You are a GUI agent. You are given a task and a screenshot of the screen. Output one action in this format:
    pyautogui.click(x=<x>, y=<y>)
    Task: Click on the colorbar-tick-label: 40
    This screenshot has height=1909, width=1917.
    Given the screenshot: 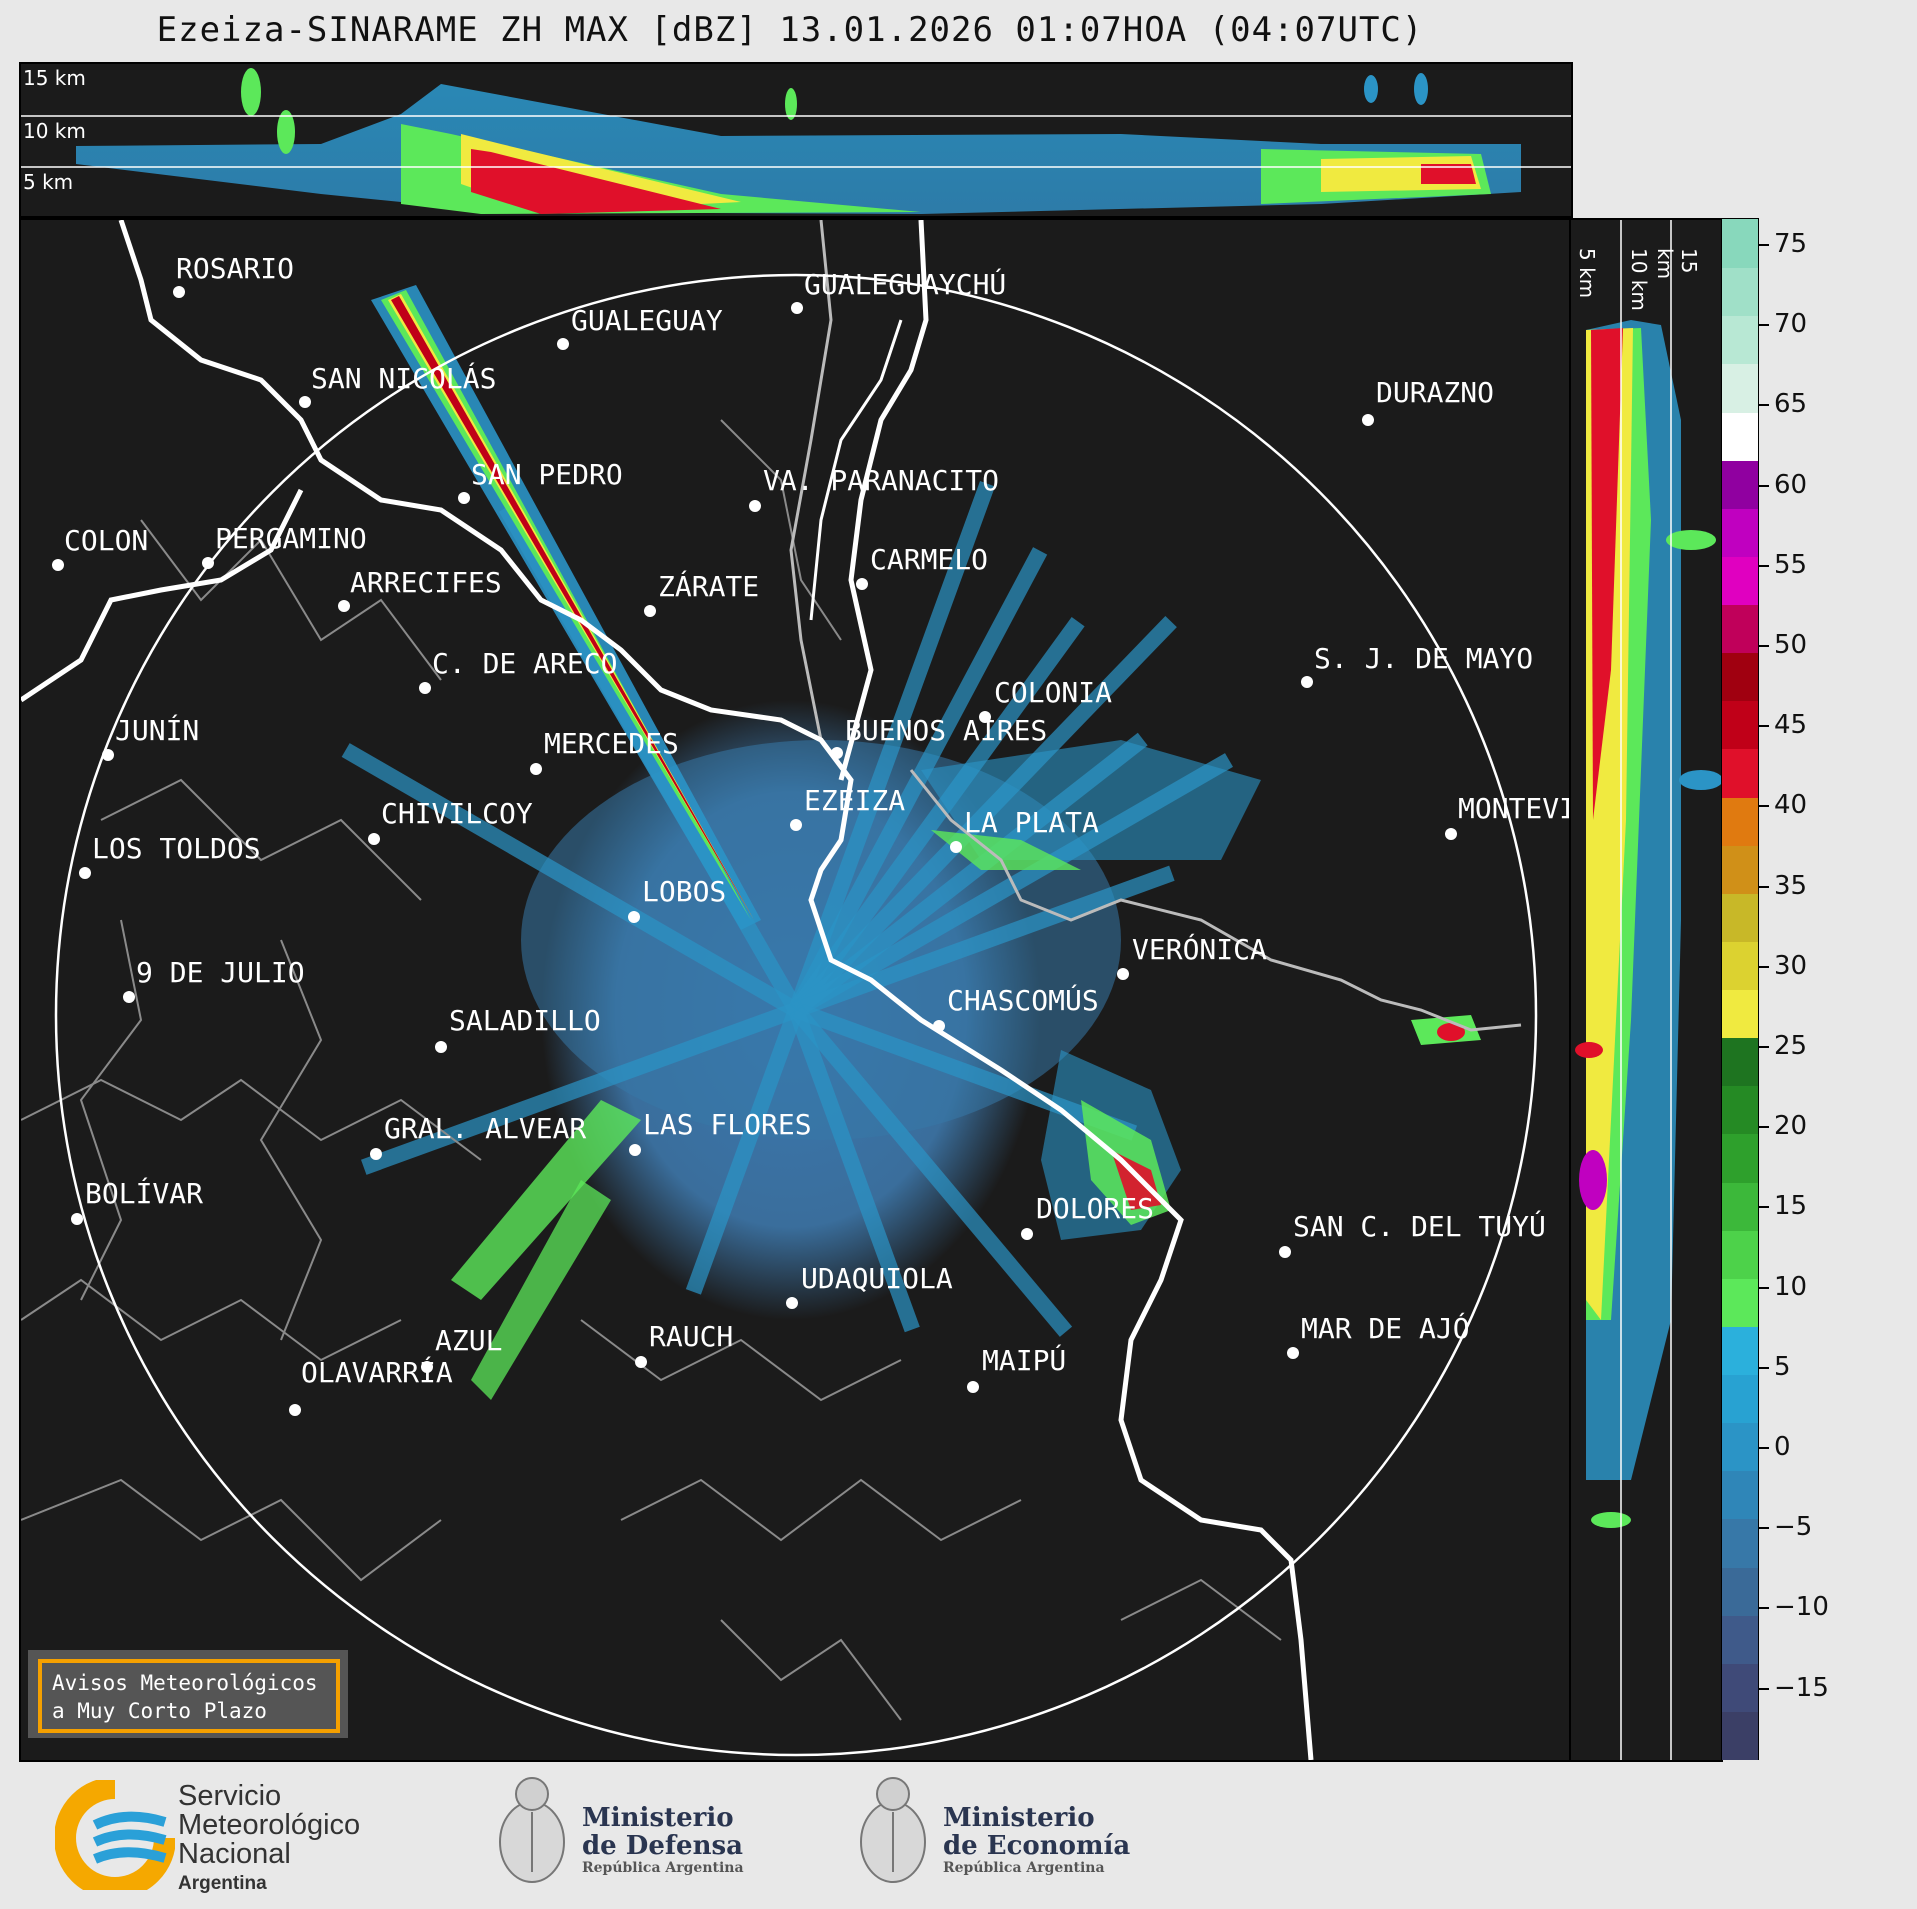 What is the action you would take?
    pyautogui.click(x=1791, y=805)
    